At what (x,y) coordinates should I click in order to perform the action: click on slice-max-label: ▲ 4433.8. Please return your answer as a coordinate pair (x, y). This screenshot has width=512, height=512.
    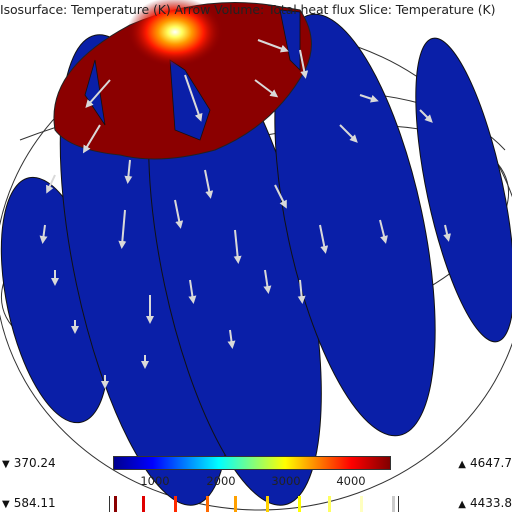
    Looking at the image, I should click on (485, 503).